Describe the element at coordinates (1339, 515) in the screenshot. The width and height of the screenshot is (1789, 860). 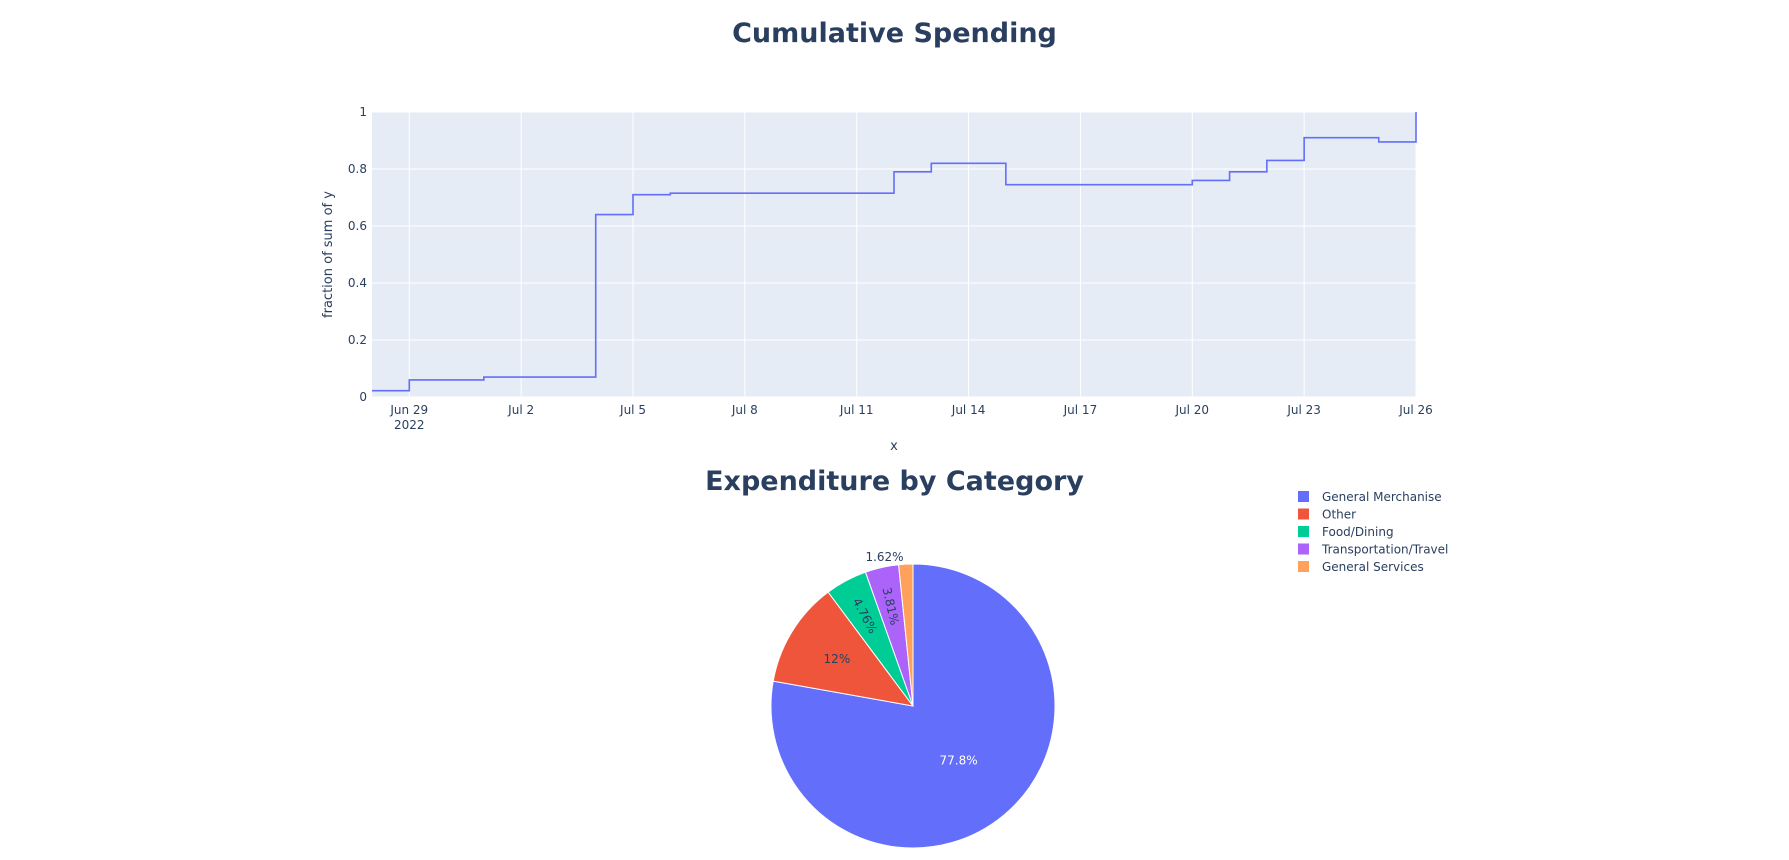
I see `legend-item-label: Other` at that location.